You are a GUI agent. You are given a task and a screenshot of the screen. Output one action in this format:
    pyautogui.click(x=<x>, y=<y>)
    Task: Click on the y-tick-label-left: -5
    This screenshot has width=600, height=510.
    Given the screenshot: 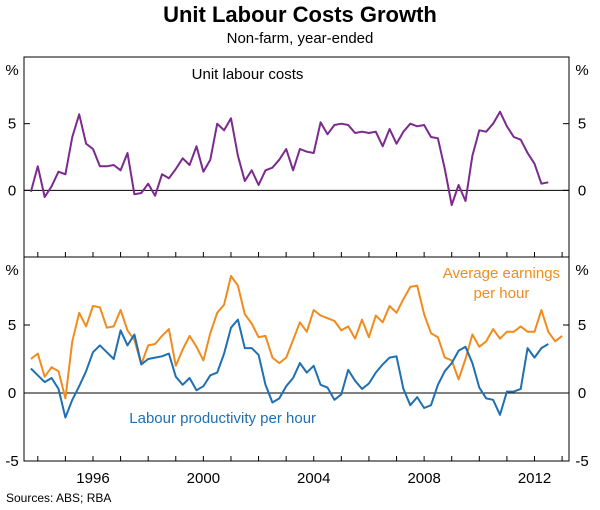 What is the action you would take?
    pyautogui.click(x=11, y=461)
    